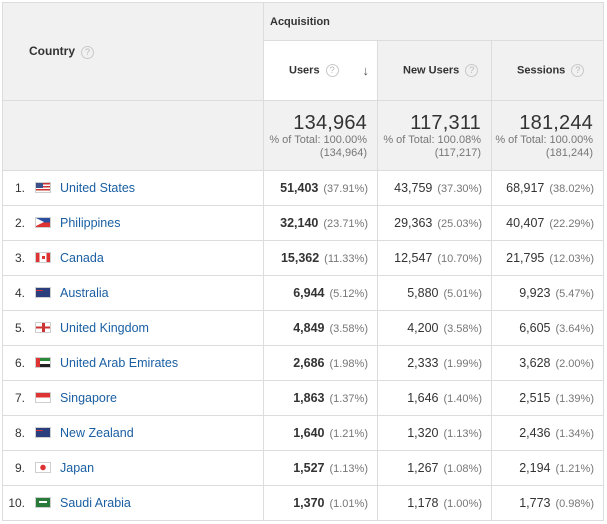 The height and width of the screenshot is (524, 607). I want to click on us-flag-icon, so click(43, 187).